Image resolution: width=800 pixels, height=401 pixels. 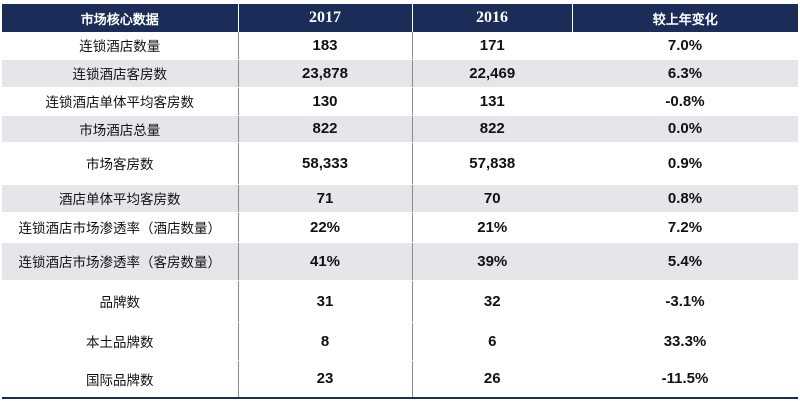 I want to click on value-2016: 57,838, so click(x=492, y=163).